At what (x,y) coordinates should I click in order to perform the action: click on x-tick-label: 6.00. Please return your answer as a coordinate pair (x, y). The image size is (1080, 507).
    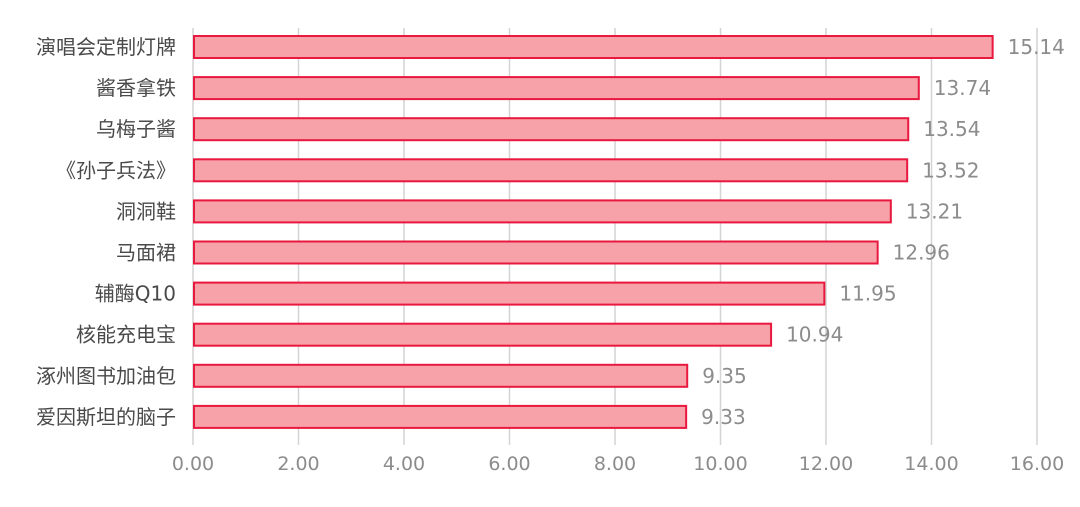
    Looking at the image, I should click on (509, 464).